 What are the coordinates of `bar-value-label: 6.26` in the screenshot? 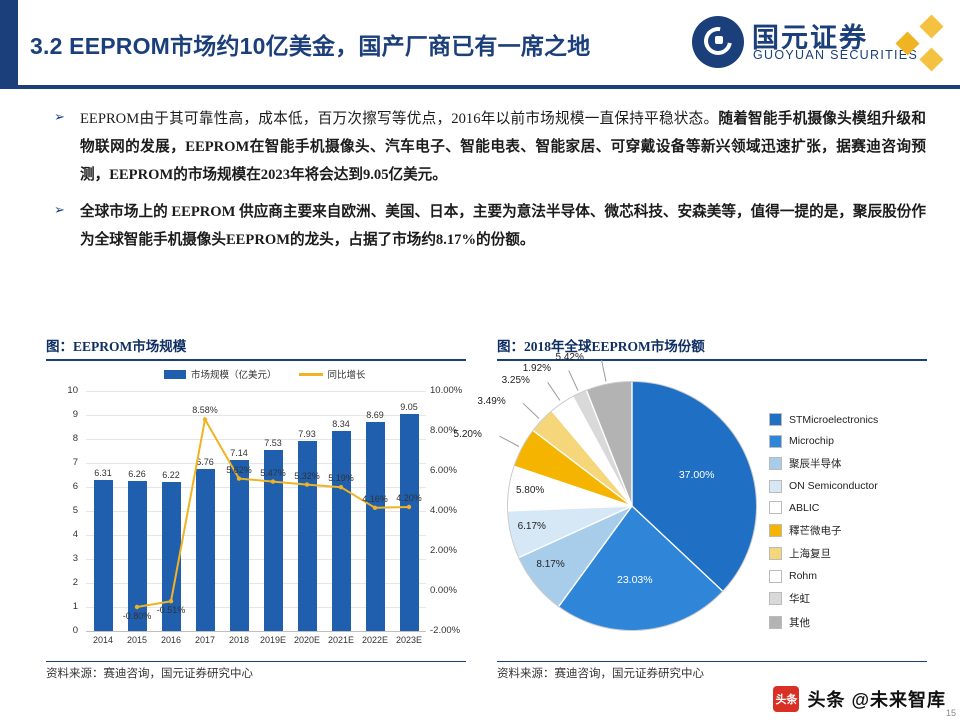 It's located at (137, 473).